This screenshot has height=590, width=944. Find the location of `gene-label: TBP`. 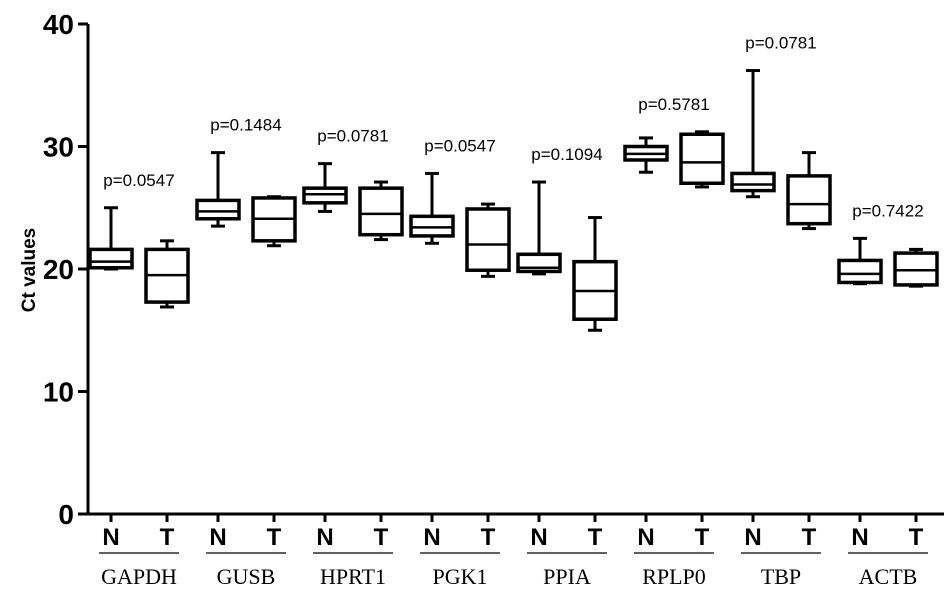

gene-label: TBP is located at coordinates (781, 576).